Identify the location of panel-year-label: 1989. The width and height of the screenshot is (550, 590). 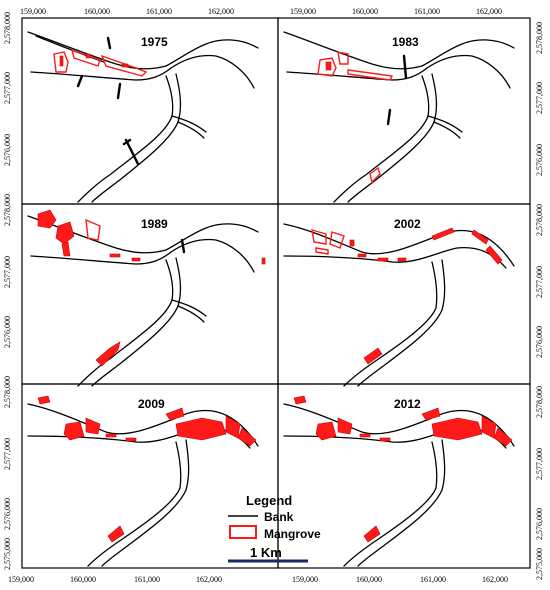
(154, 224).